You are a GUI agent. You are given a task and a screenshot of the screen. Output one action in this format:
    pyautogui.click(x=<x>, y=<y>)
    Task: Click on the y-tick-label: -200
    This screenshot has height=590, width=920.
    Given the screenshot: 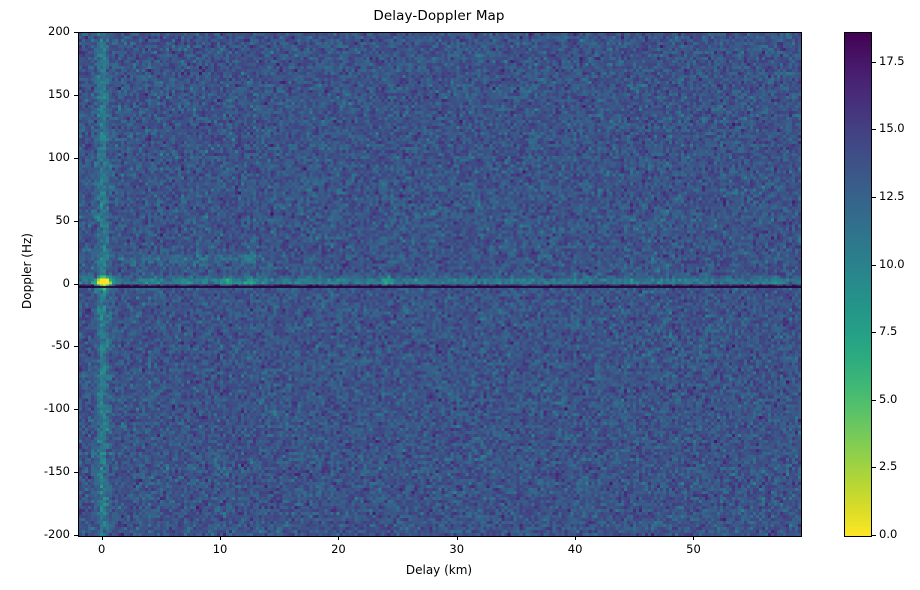 What is the action you would take?
    pyautogui.click(x=56, y=534)
    